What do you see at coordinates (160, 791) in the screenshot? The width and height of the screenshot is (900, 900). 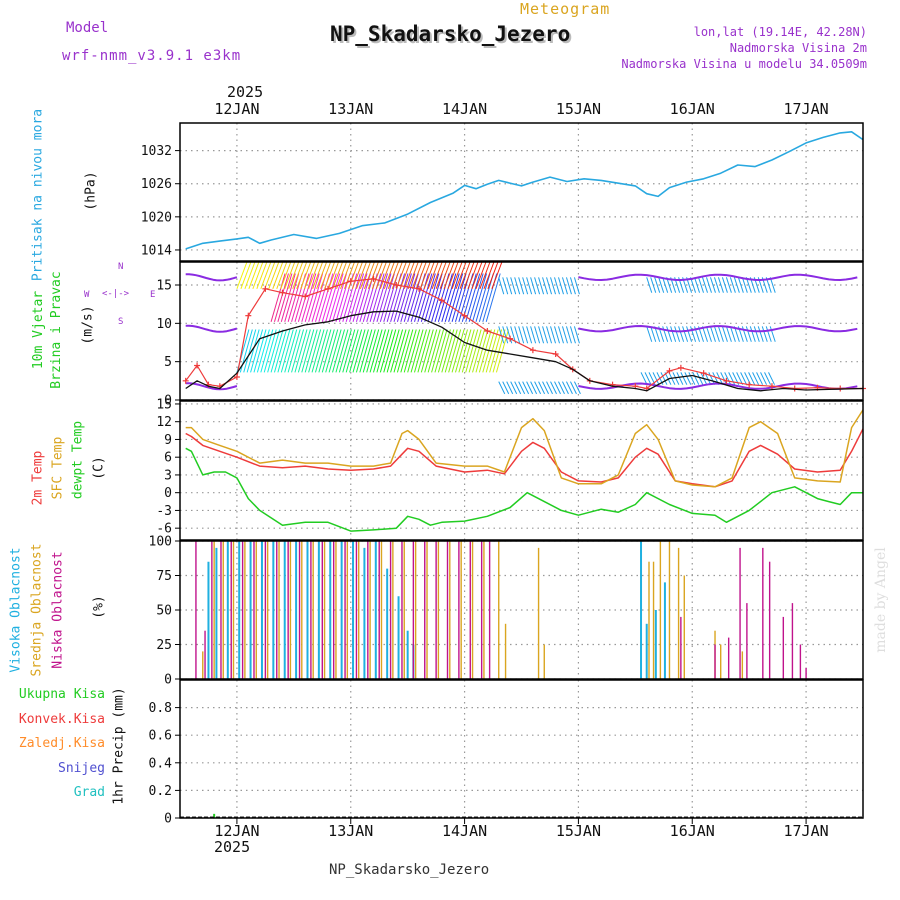 I see `y-tick-label: 0.2` at bounding box center [160, 791].